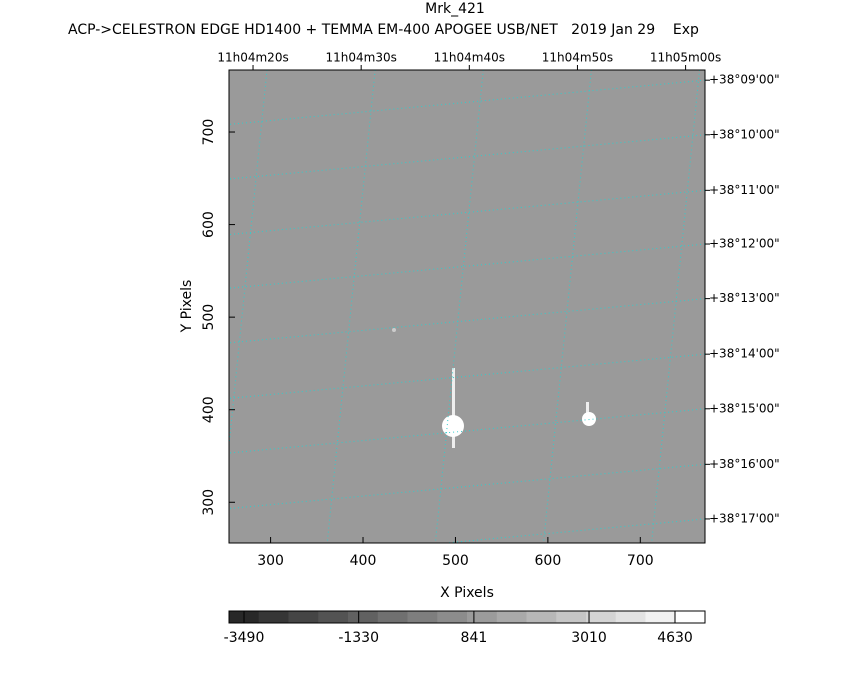  What do you see at coordinates (469, 58) in the screenshot?
I see `ra-tick-label: 11h04m40s` at bounding box center [469, 58].